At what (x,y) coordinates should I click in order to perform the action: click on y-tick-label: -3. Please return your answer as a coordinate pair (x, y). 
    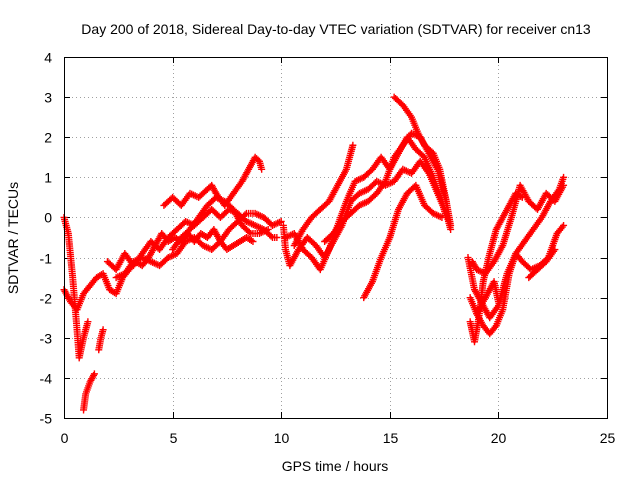
    Looking at the image, I should click on (46, 339).